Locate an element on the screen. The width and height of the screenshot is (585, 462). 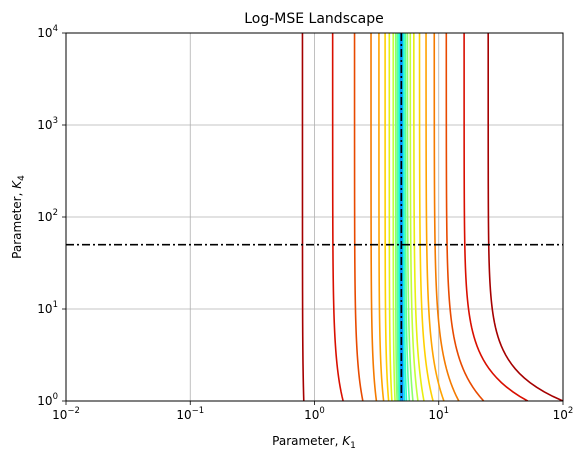
y-tick-label: 10⁰ is located at coordinates (47, 400).